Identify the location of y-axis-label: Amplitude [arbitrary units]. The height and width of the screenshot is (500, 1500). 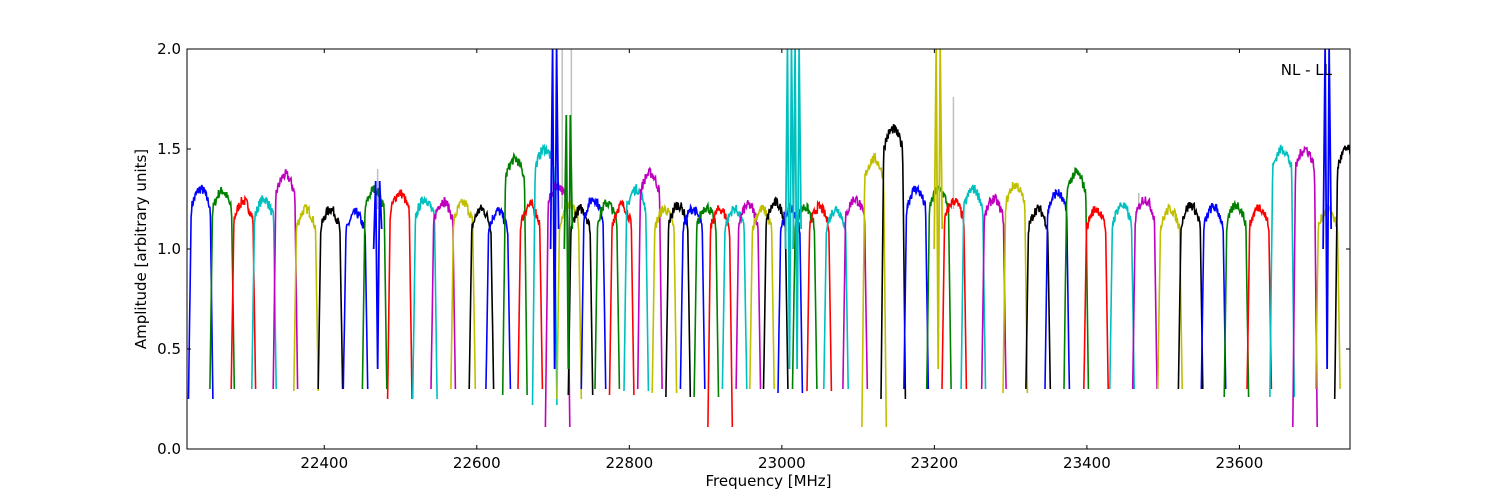
(141, 249).